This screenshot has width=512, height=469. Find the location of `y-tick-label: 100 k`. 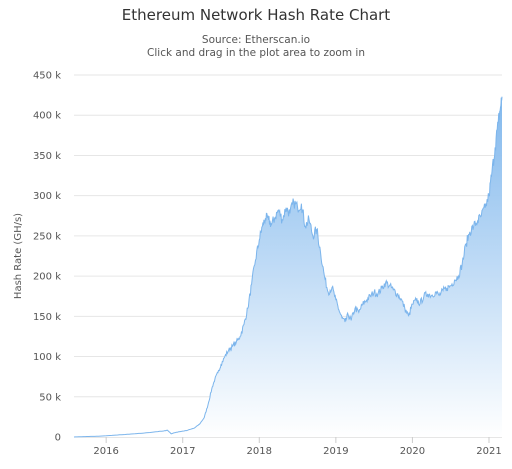

y-tick-label: 100 k is located at coordinates (47, 357).